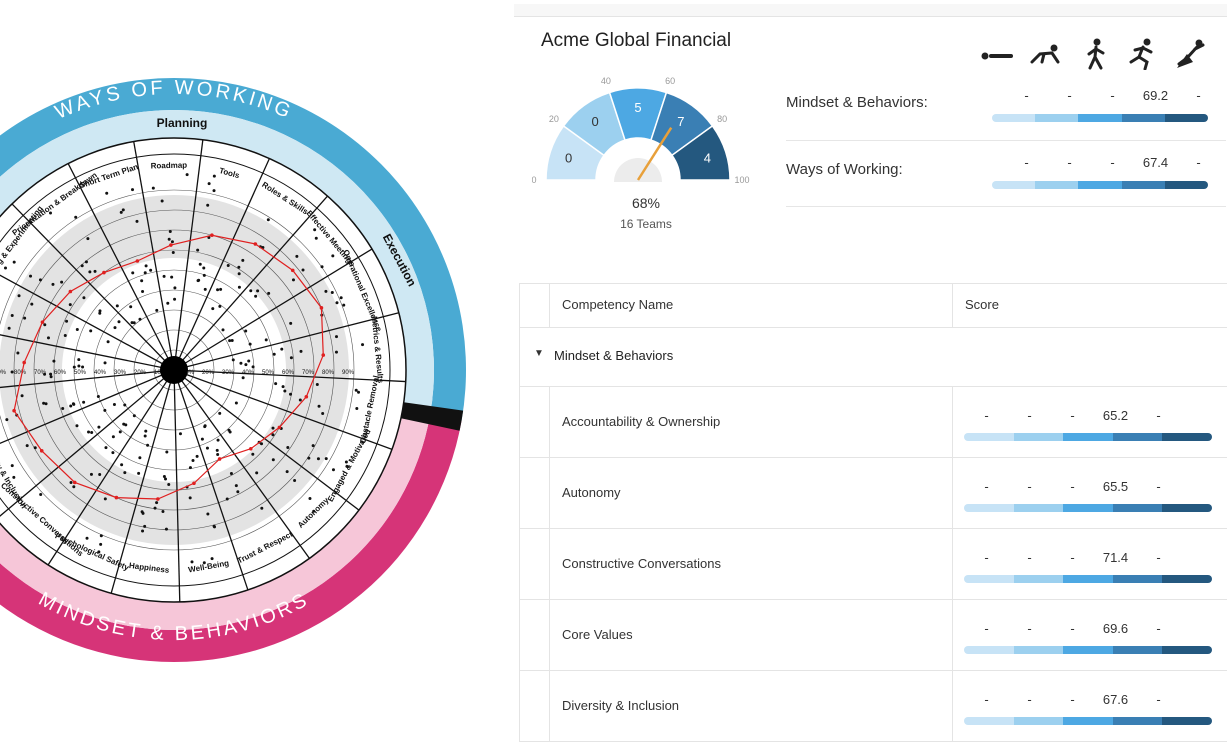 The image size is (1227, 742). I want to click on collapse-caret-icon: ▼, so click(539, 353).